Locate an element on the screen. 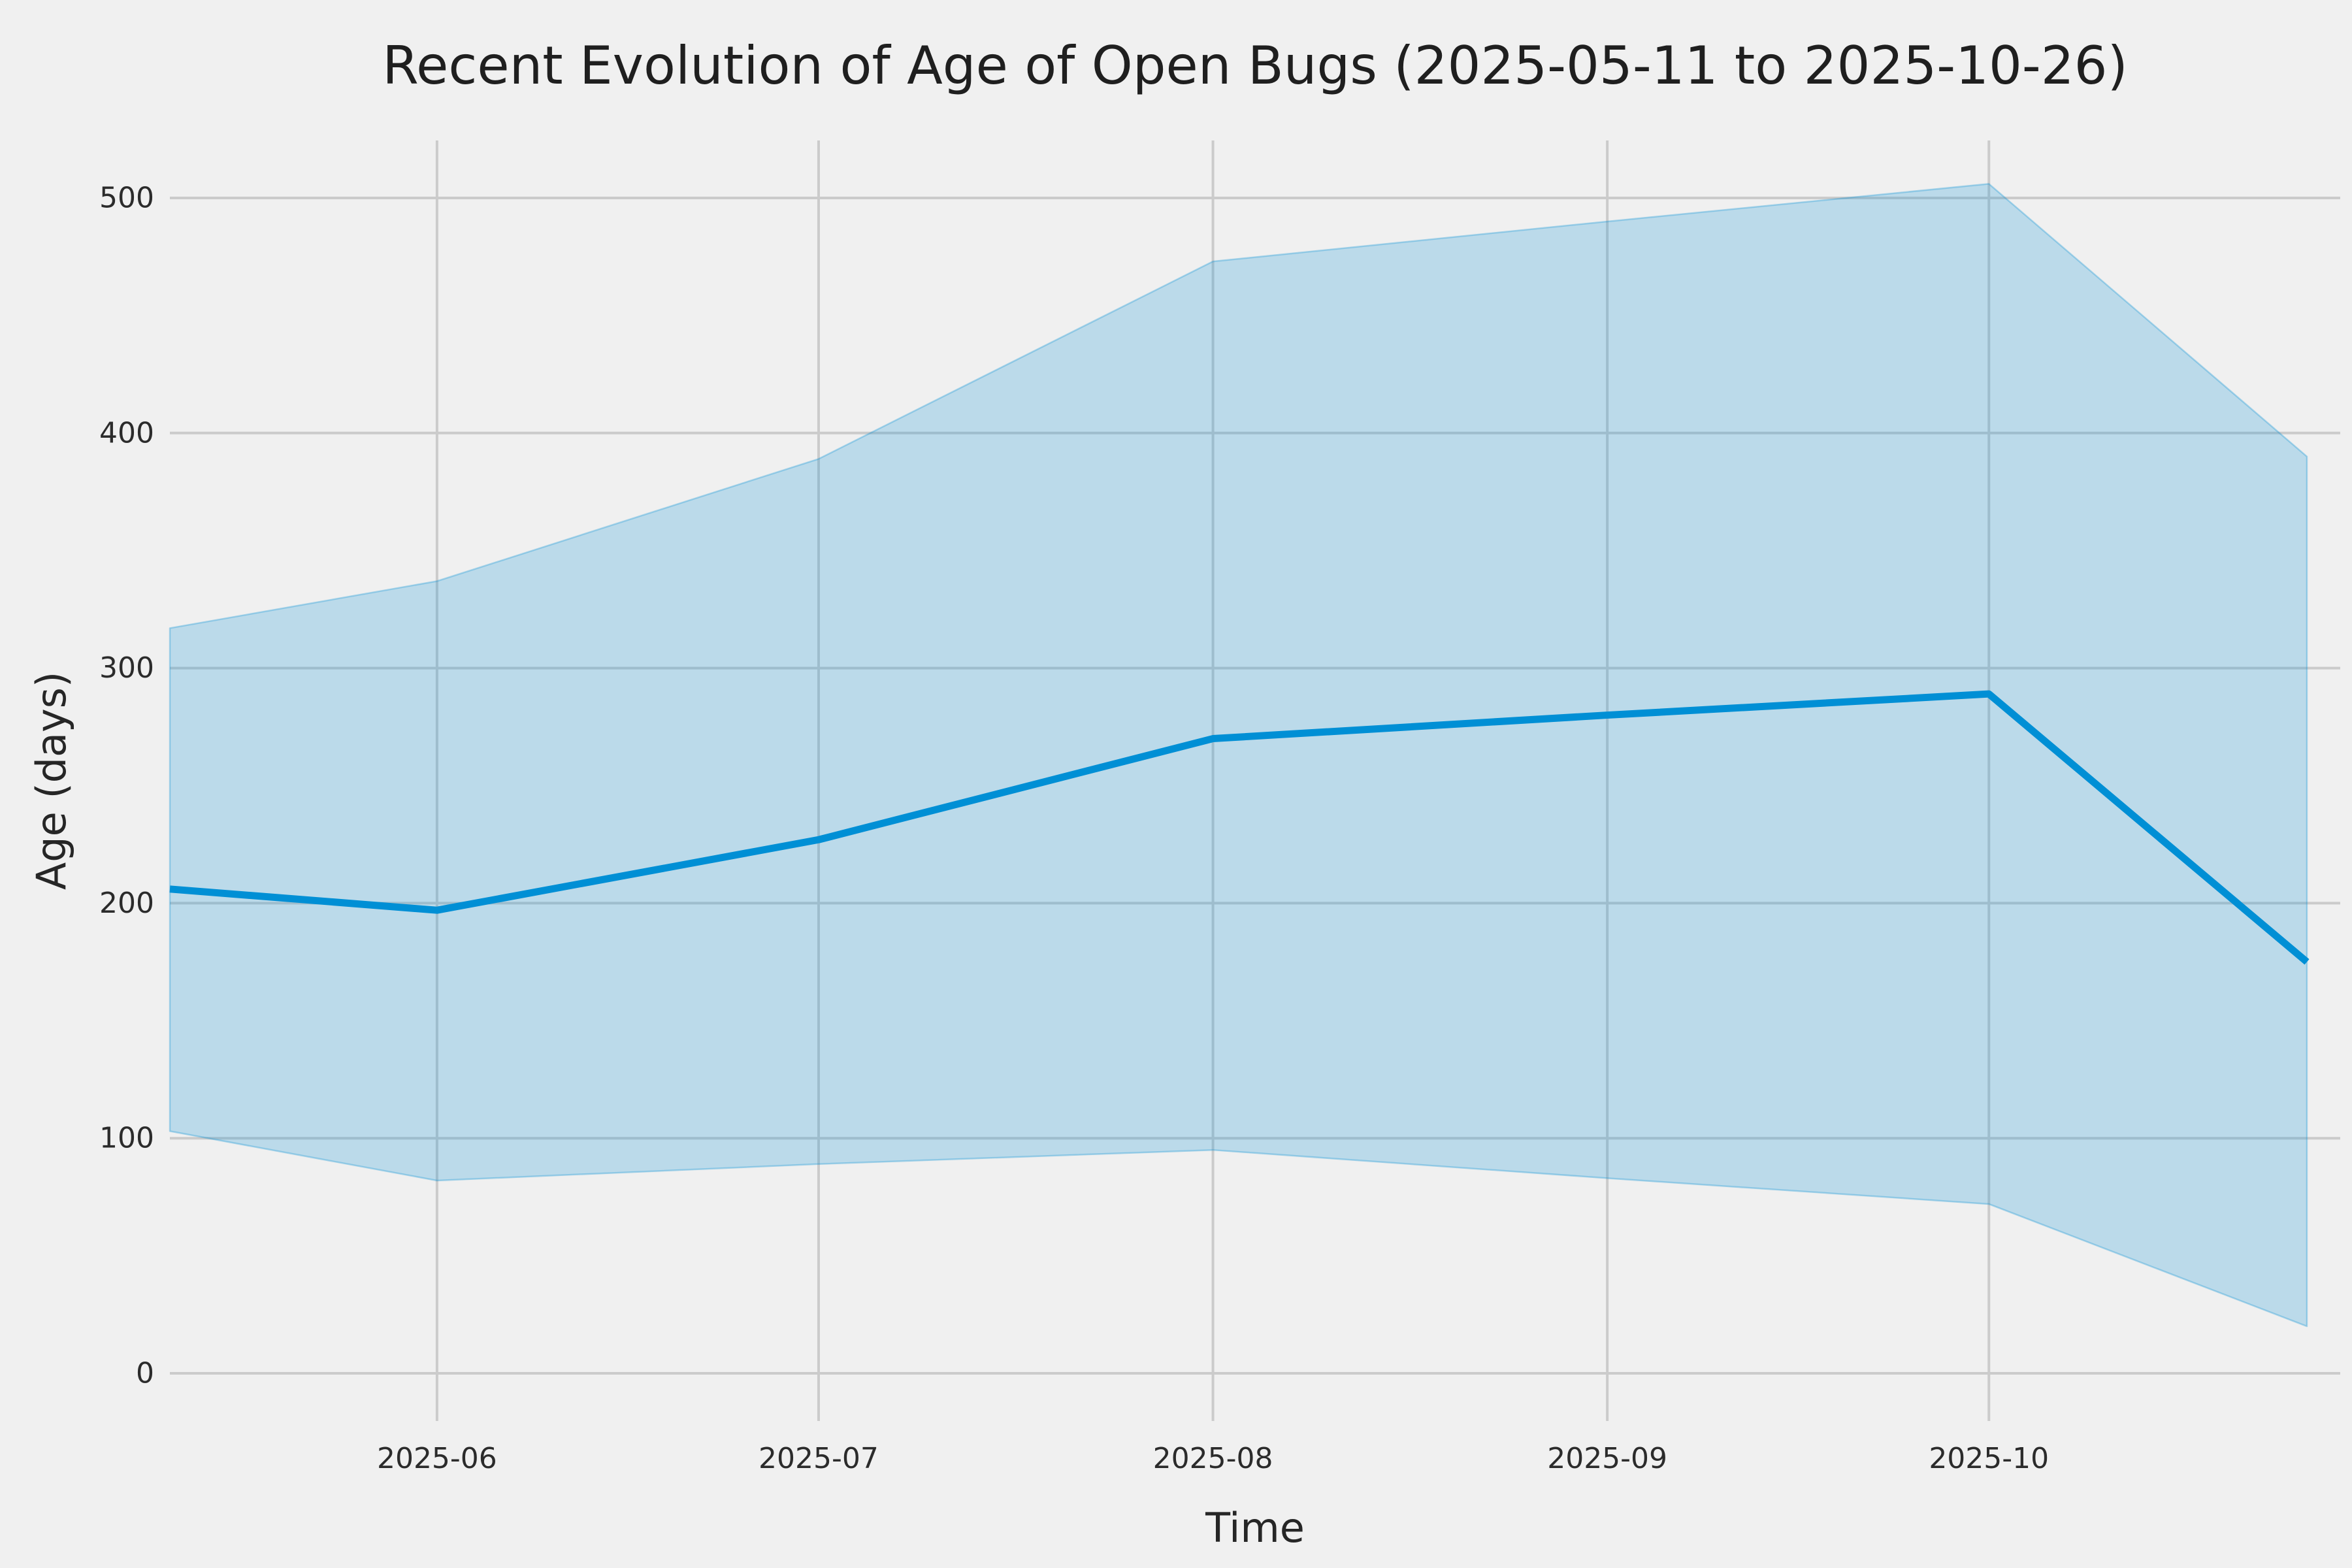  y-tick-label-400: 400 is located at coordinates (126, 432).